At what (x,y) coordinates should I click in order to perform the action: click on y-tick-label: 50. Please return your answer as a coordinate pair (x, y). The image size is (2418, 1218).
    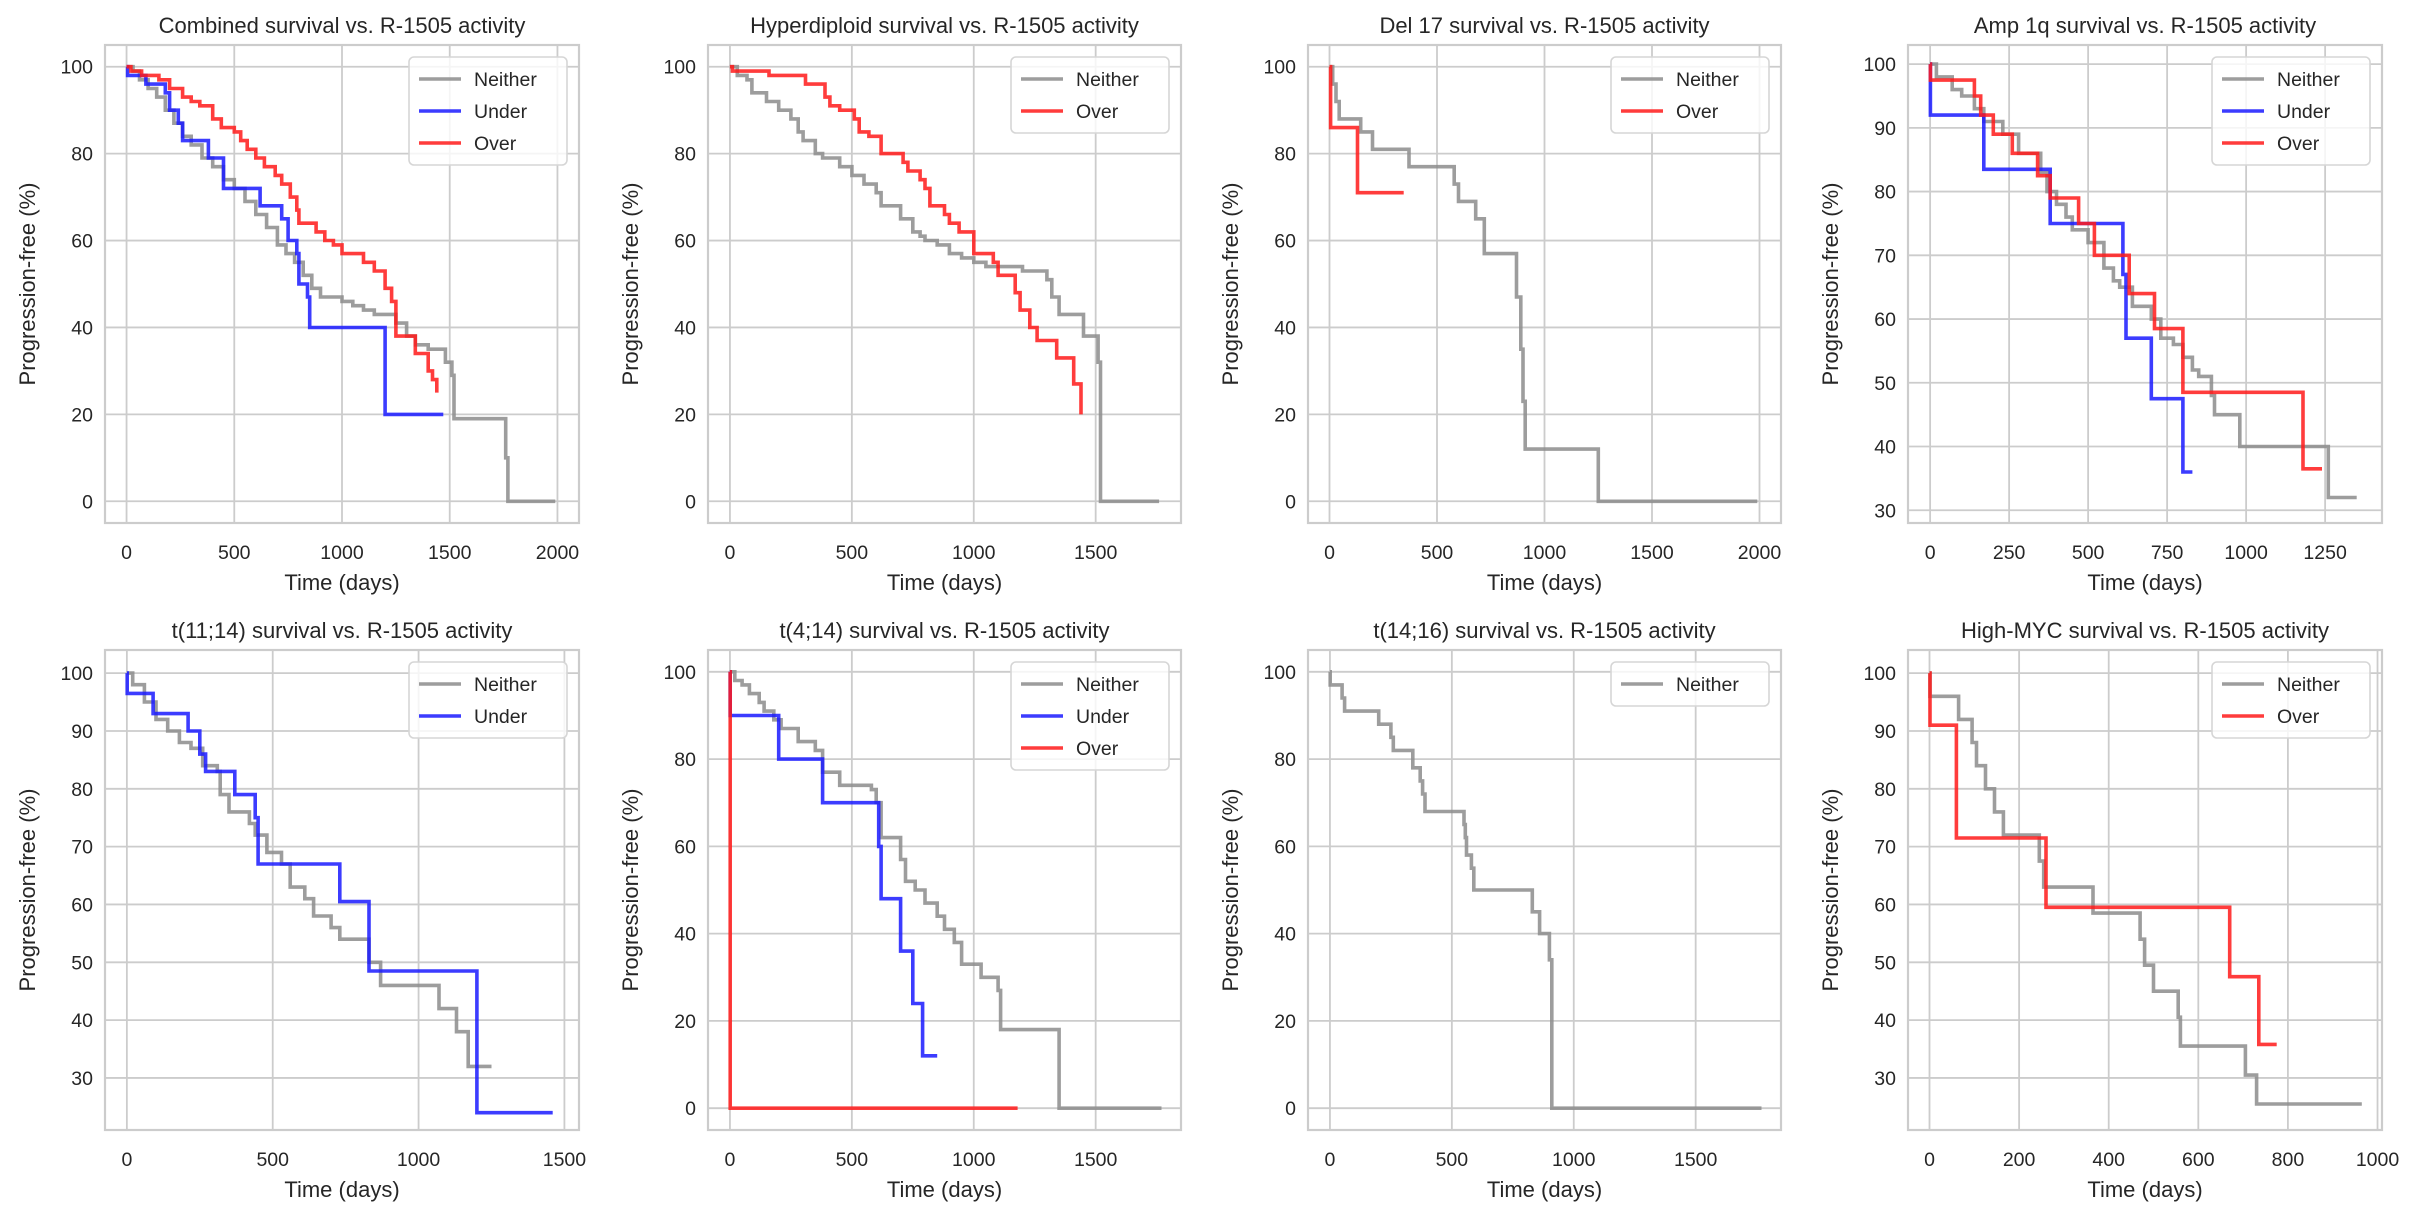
    Looking at the image, I should click on (1885, 963).